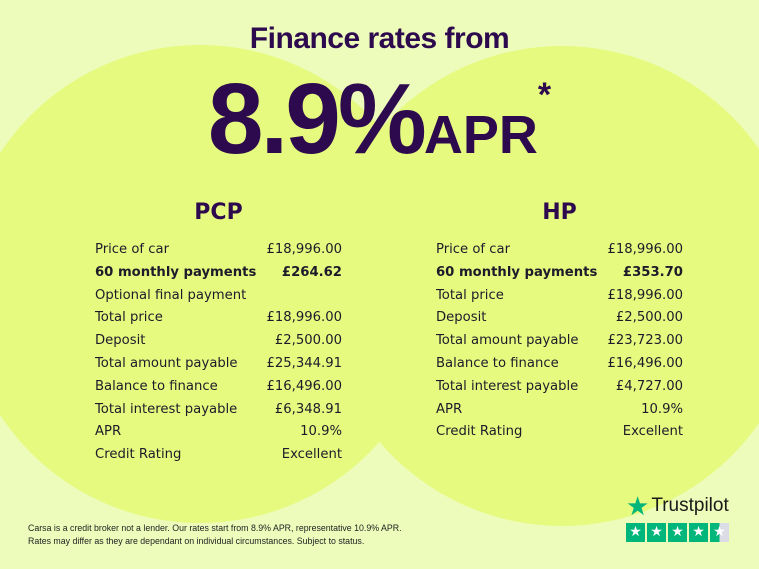  Describe the element at coordinates (480, 135) in the screenshot. I see `apr-label: APR` at that location.